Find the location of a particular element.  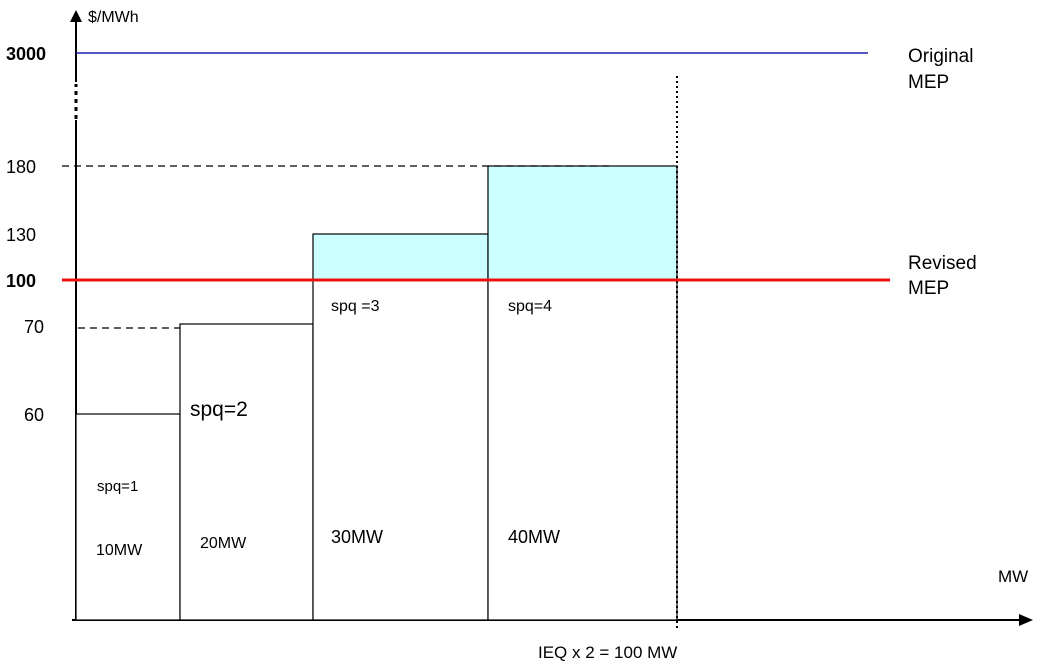

step-4-mw: 40MW is located at coordinates (534, 537).